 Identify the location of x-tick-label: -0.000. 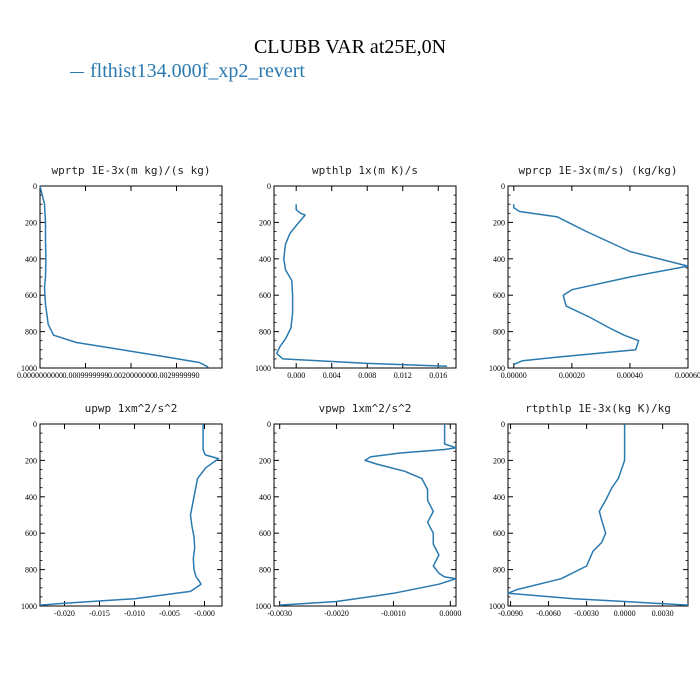
(204, 613).